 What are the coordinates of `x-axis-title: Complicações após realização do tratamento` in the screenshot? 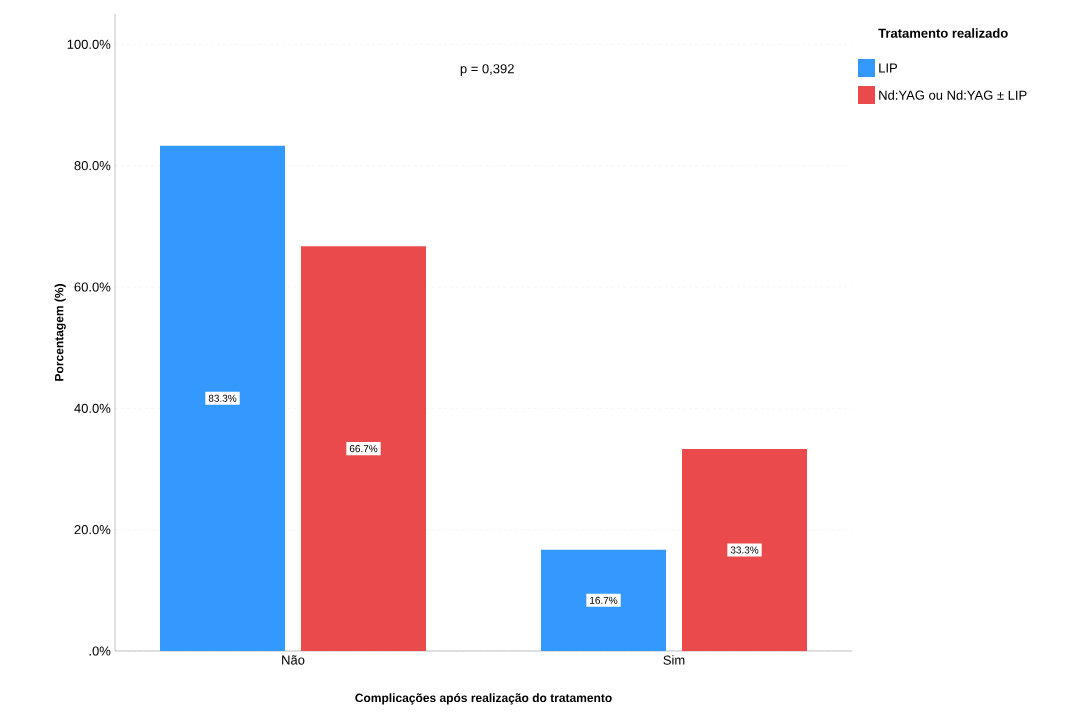 It's located at (483, 699).